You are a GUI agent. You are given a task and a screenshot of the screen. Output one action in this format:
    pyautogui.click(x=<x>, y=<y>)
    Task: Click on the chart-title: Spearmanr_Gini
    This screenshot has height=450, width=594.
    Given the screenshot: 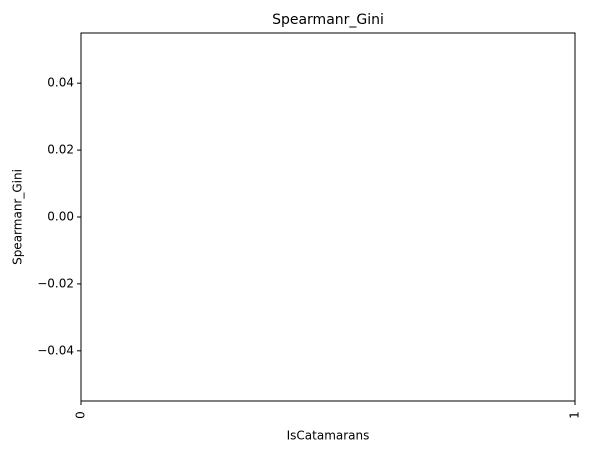 What is the action you would take?
    pyautogui.click(x=328, y=20)
    